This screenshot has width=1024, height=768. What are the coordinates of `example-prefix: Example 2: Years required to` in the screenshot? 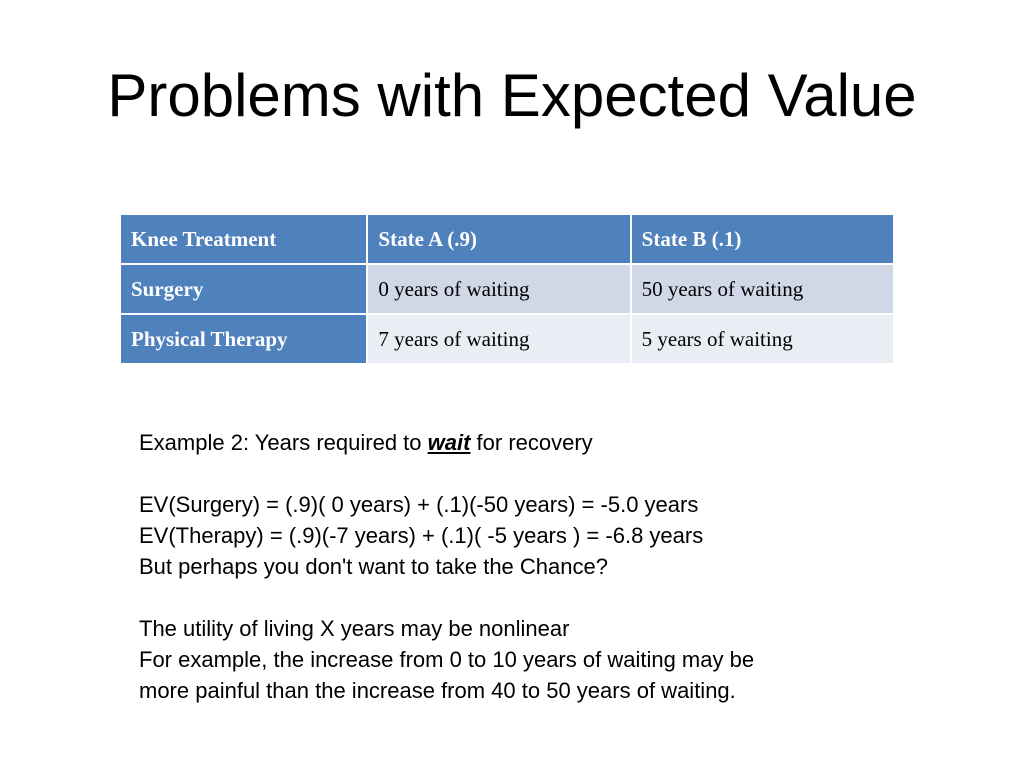 It's located at (283, 442).